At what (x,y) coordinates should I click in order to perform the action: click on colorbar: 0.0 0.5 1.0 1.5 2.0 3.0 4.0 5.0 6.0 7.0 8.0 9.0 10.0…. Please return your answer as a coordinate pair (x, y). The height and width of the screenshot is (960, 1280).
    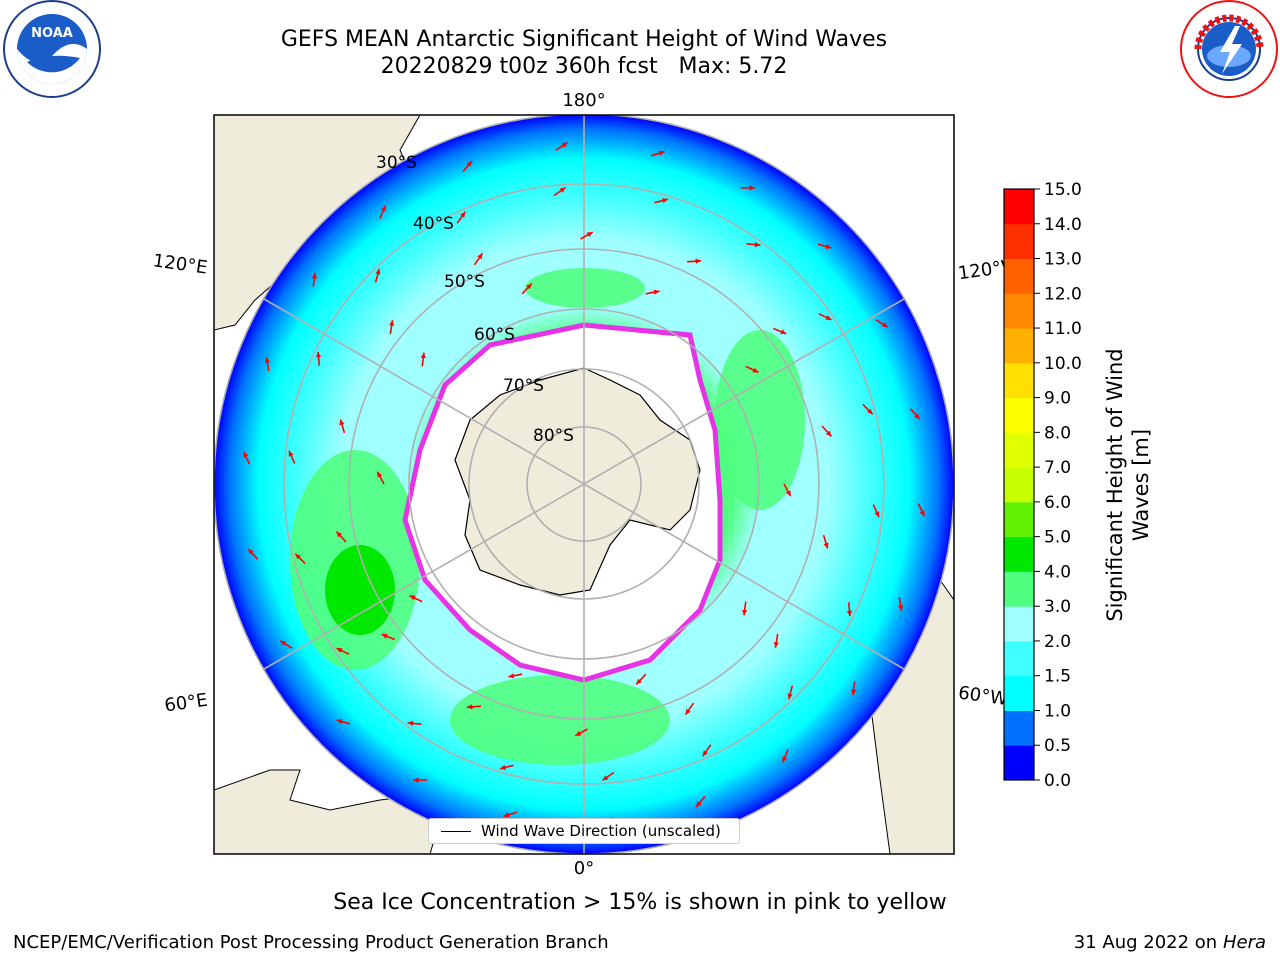
    Looking at the image, I should click on (1042, 485).